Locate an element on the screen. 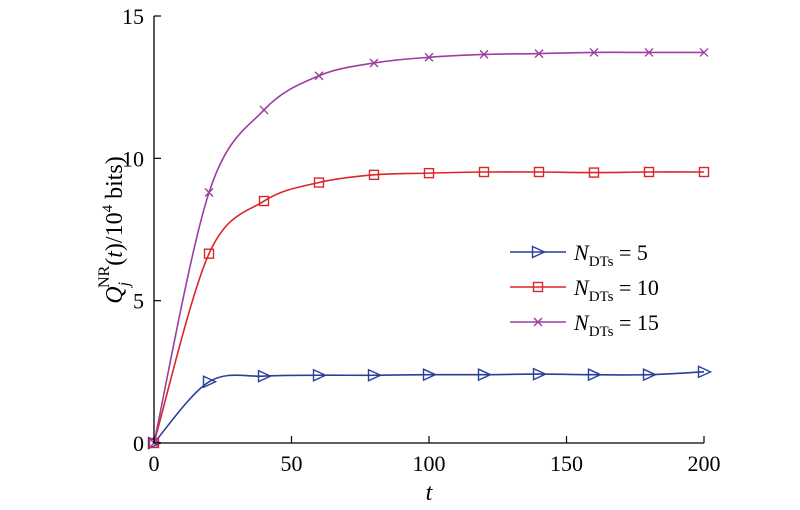 Image resolution: width=800 pixels, height=510 pixels. legend-entry: NDTs = 15 is located at coordinates (584, 325).